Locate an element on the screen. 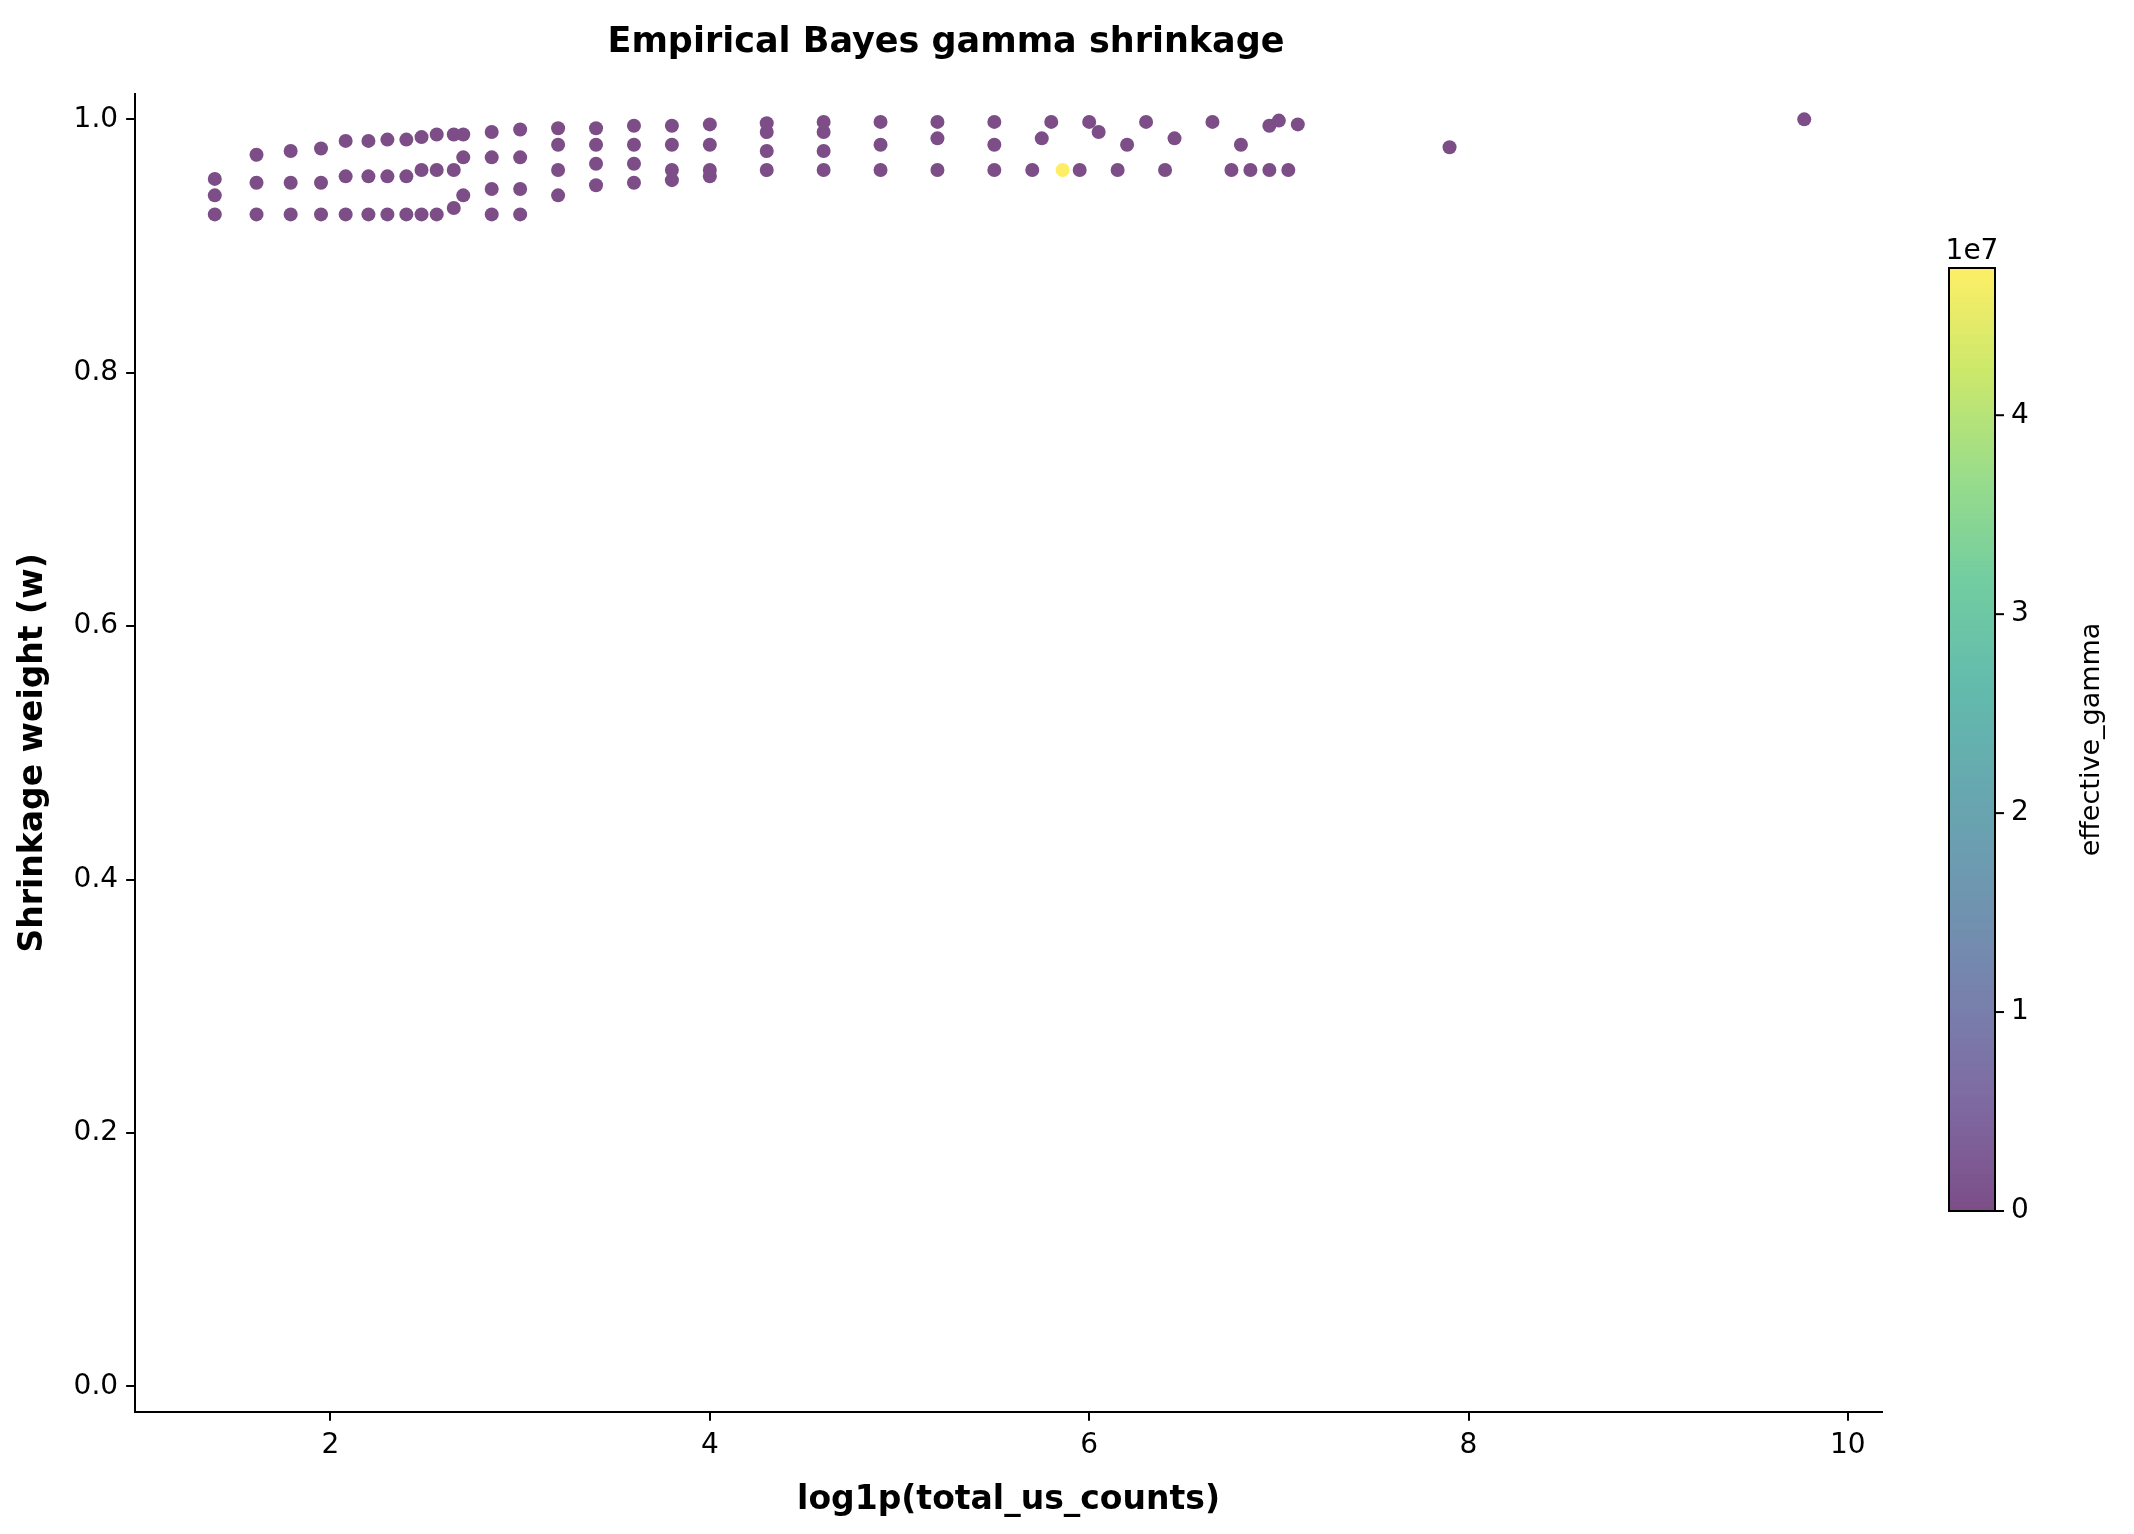  color-bar-label: 1 is located at coordinates (2020, 1010).